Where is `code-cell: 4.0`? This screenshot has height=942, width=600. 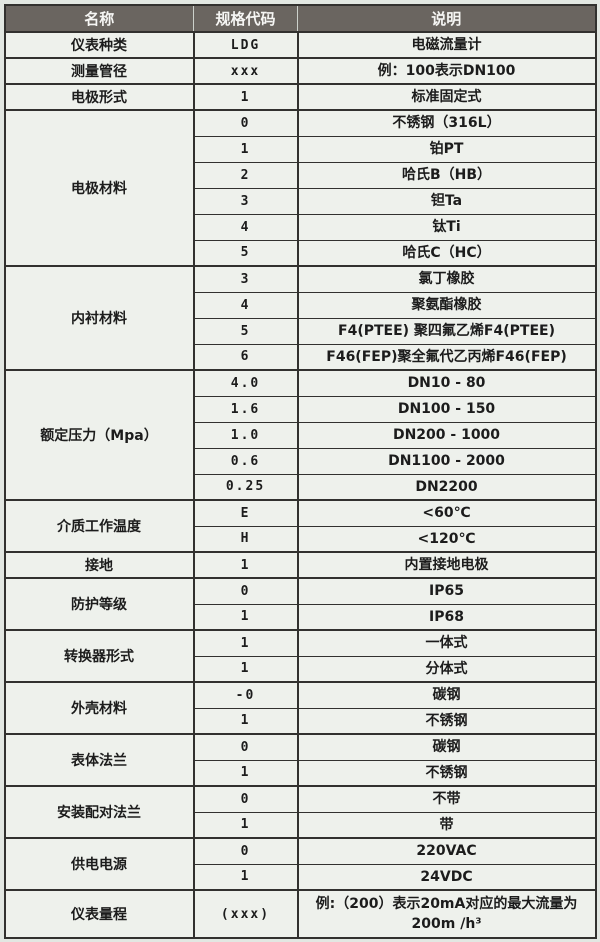
code-cell: 4.0 is located at coordinates (245, 382).